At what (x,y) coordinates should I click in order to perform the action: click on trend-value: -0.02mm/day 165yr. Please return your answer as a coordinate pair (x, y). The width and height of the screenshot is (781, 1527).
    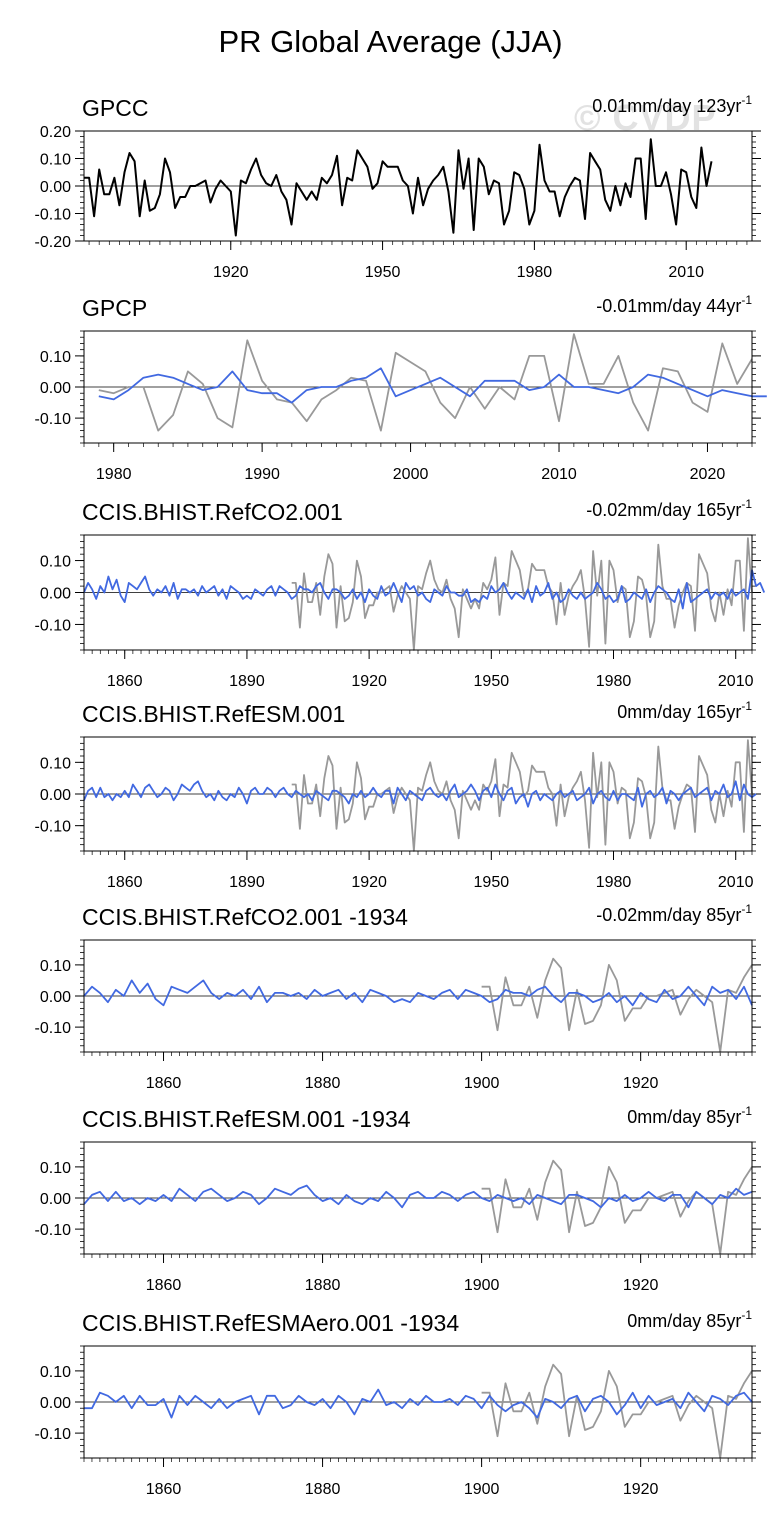
    Looking at the image, I should click on (663, 510).